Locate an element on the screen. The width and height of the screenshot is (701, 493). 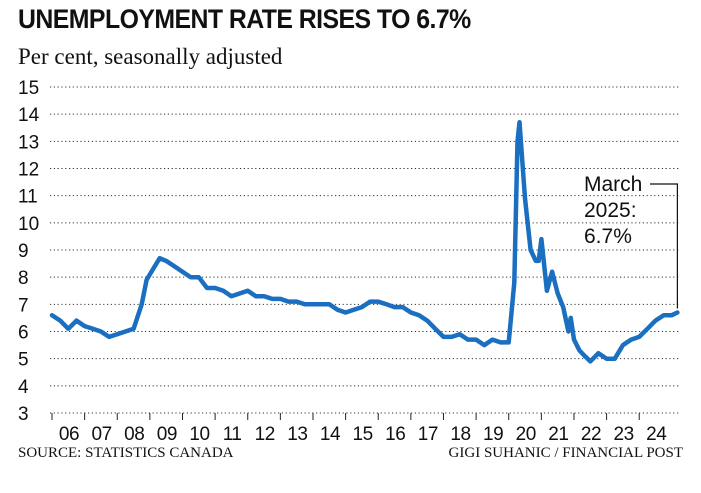
y-tick-label: 13 is located at coordinates (28, 142).